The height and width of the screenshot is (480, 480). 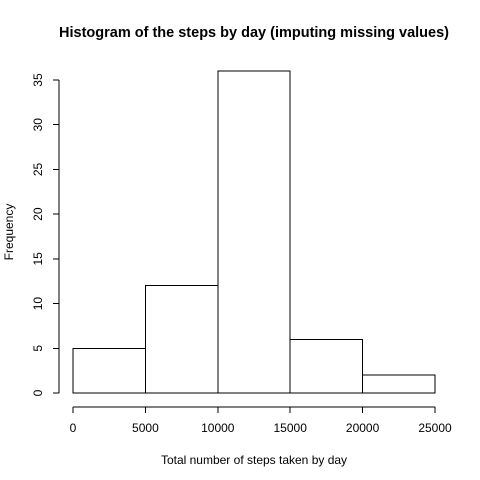 I want to click on y-tick-label-3: 15, so click(x=38, y=259).